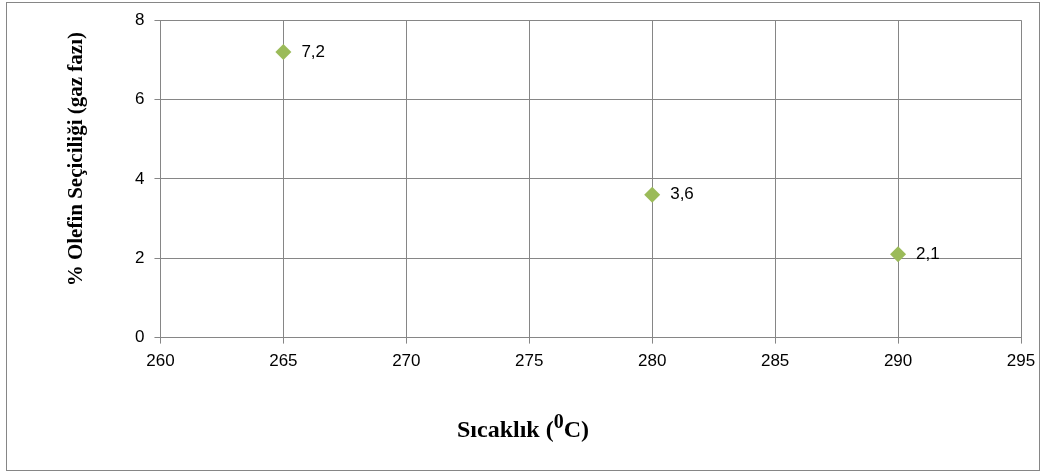  Describe the element at coordinates (160, 361) in the screenshot. I see `x-tick-label: 260` at that location.